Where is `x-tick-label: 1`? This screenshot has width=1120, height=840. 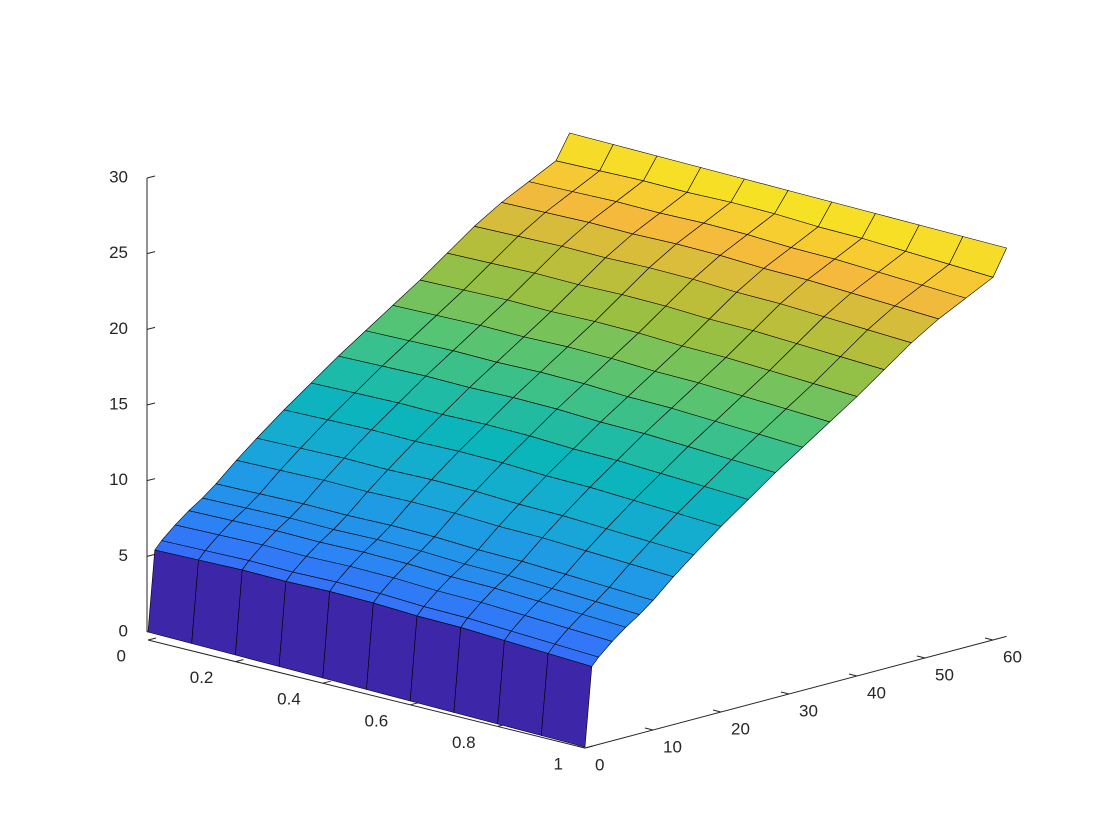 x-tick-label: 1 is located at coordinates (558, 763).